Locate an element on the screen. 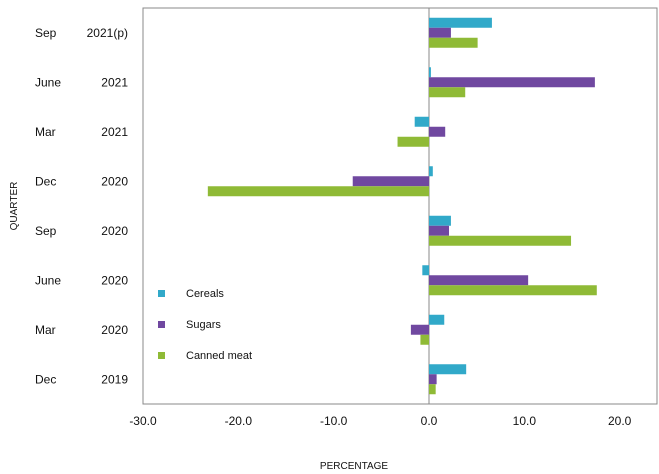 This screenshot has width=659, height=474. y-axis-label: QUARTER is located at coordinates (14, 206).